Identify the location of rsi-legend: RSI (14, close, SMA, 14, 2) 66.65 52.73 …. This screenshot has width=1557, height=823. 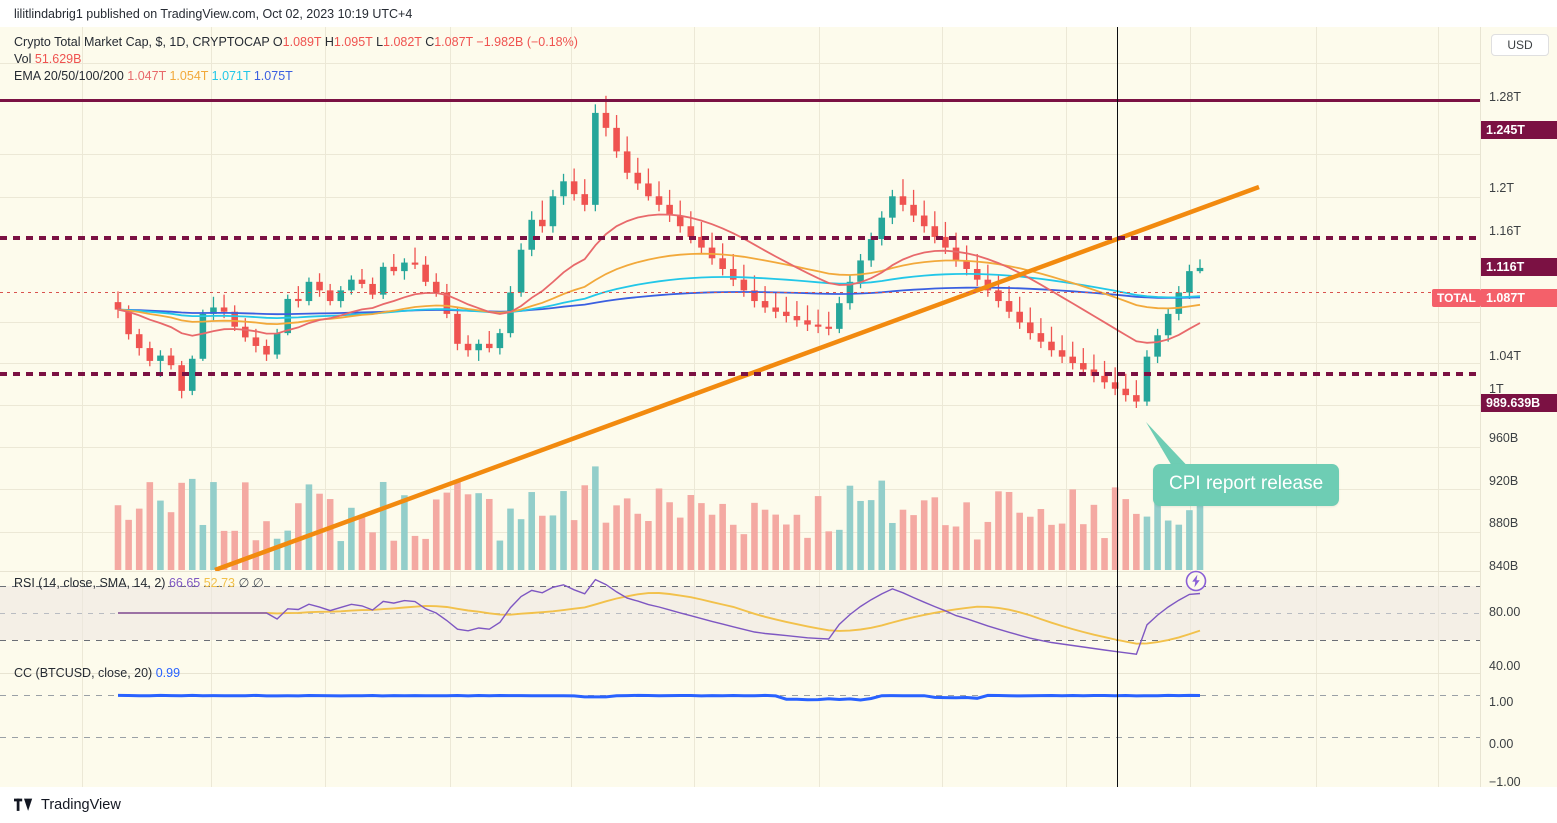
(139, 583).